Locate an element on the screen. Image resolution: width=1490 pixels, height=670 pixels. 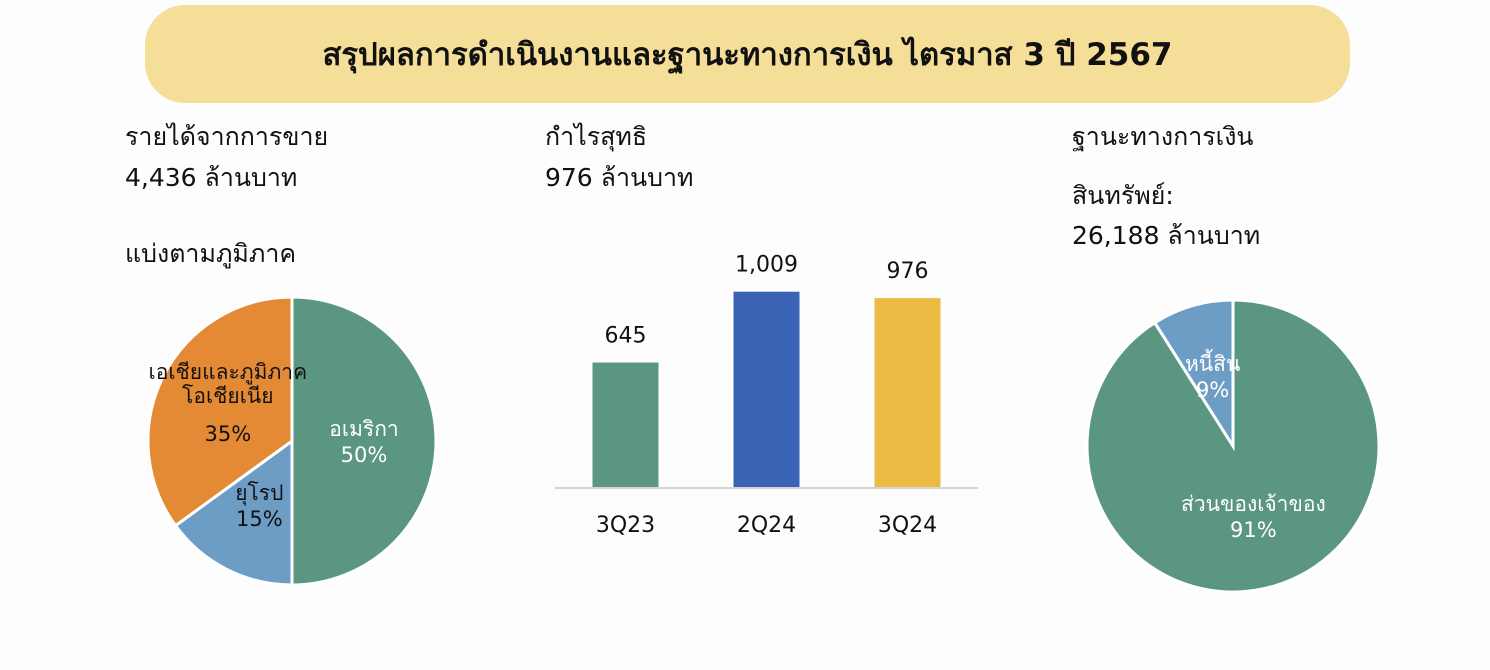
chart-subtitle: สินทรัพย์: 26,188 ล้านบาท is located at coordinates (1166, 215).